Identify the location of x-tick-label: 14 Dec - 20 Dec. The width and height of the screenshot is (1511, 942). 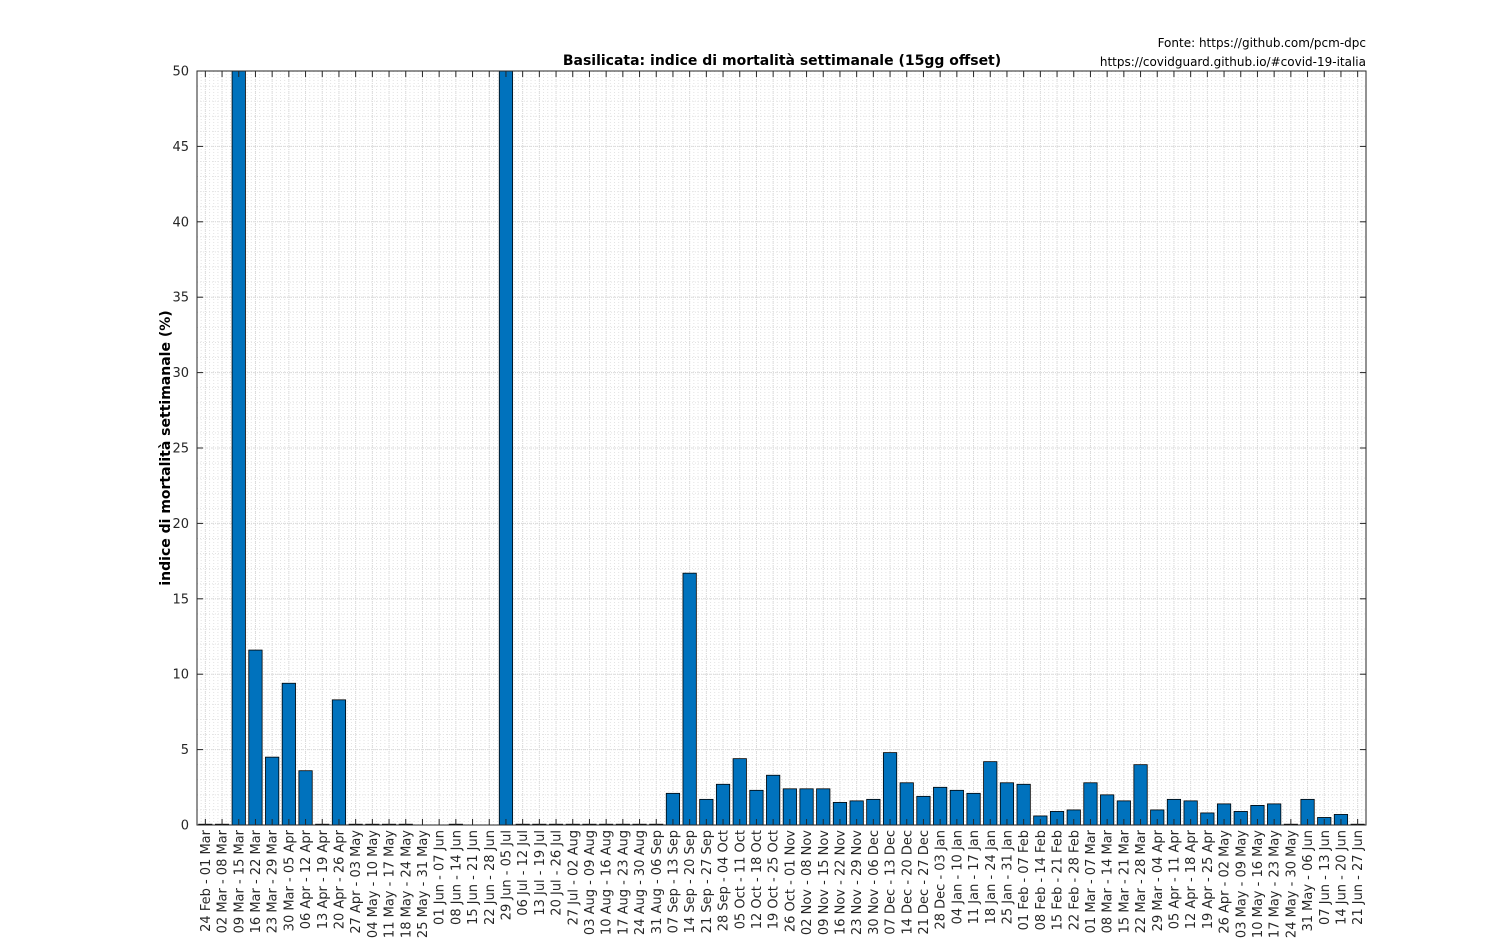
(907, 882).